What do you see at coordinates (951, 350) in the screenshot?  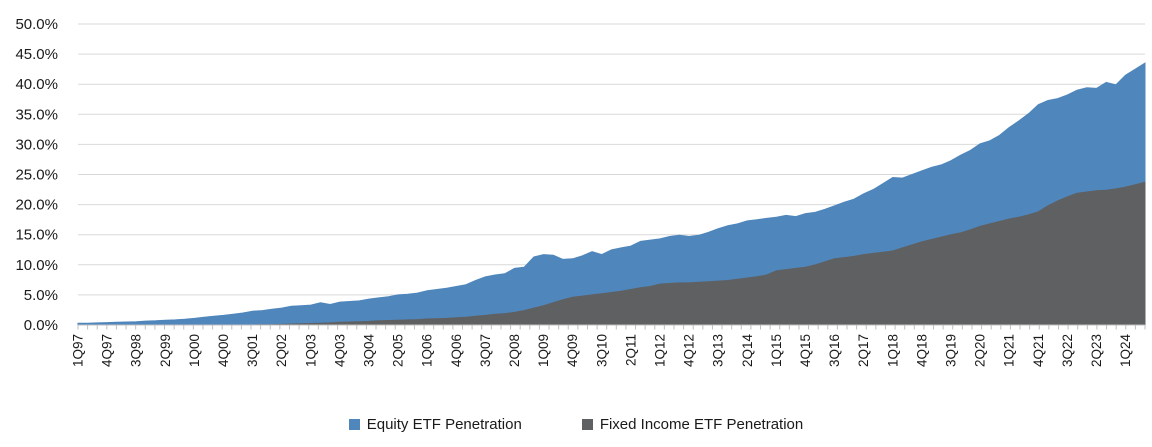 I see `x-axis-tick-label: 3Q19` at bounding box center [951, 350].